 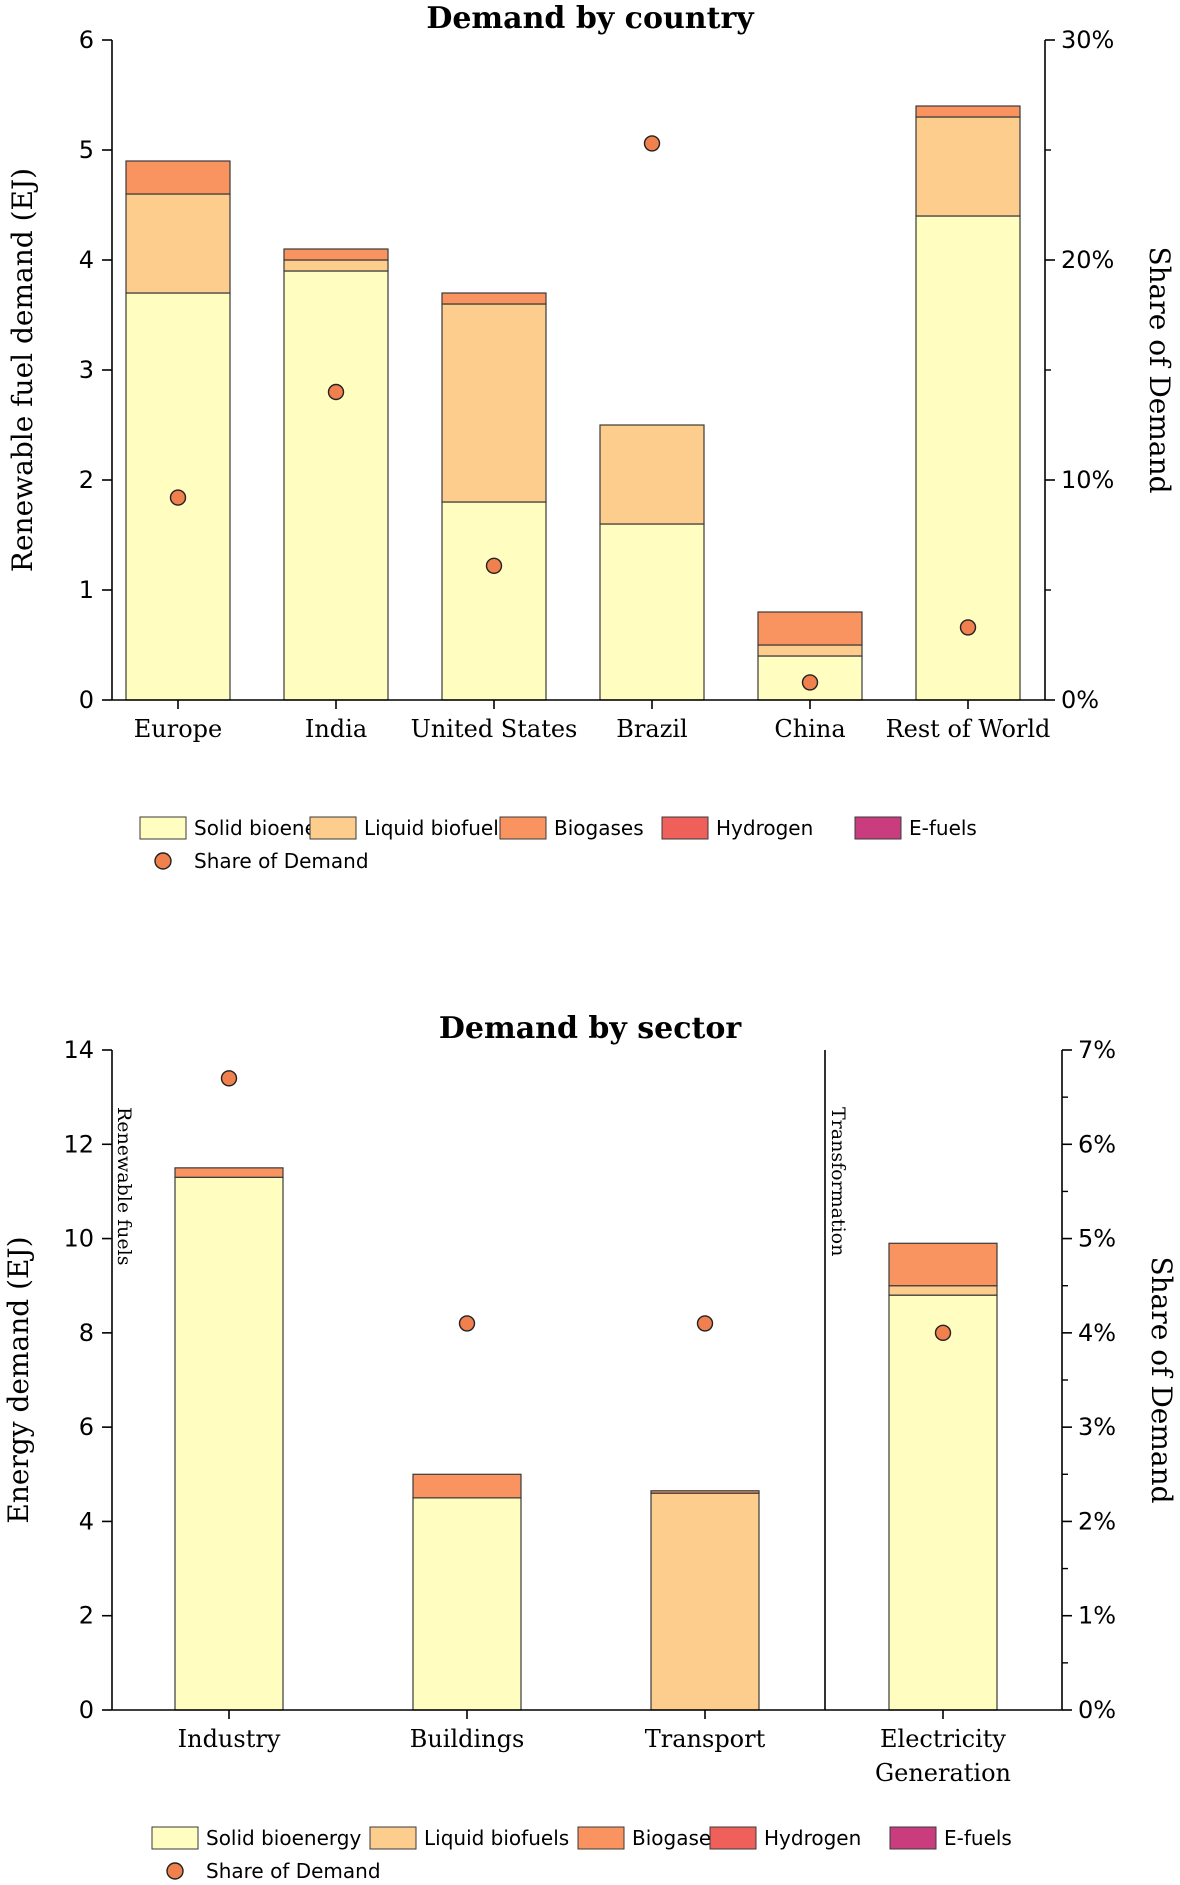 I want to click on y-tick-label: 5, so click(x=86, y=150).